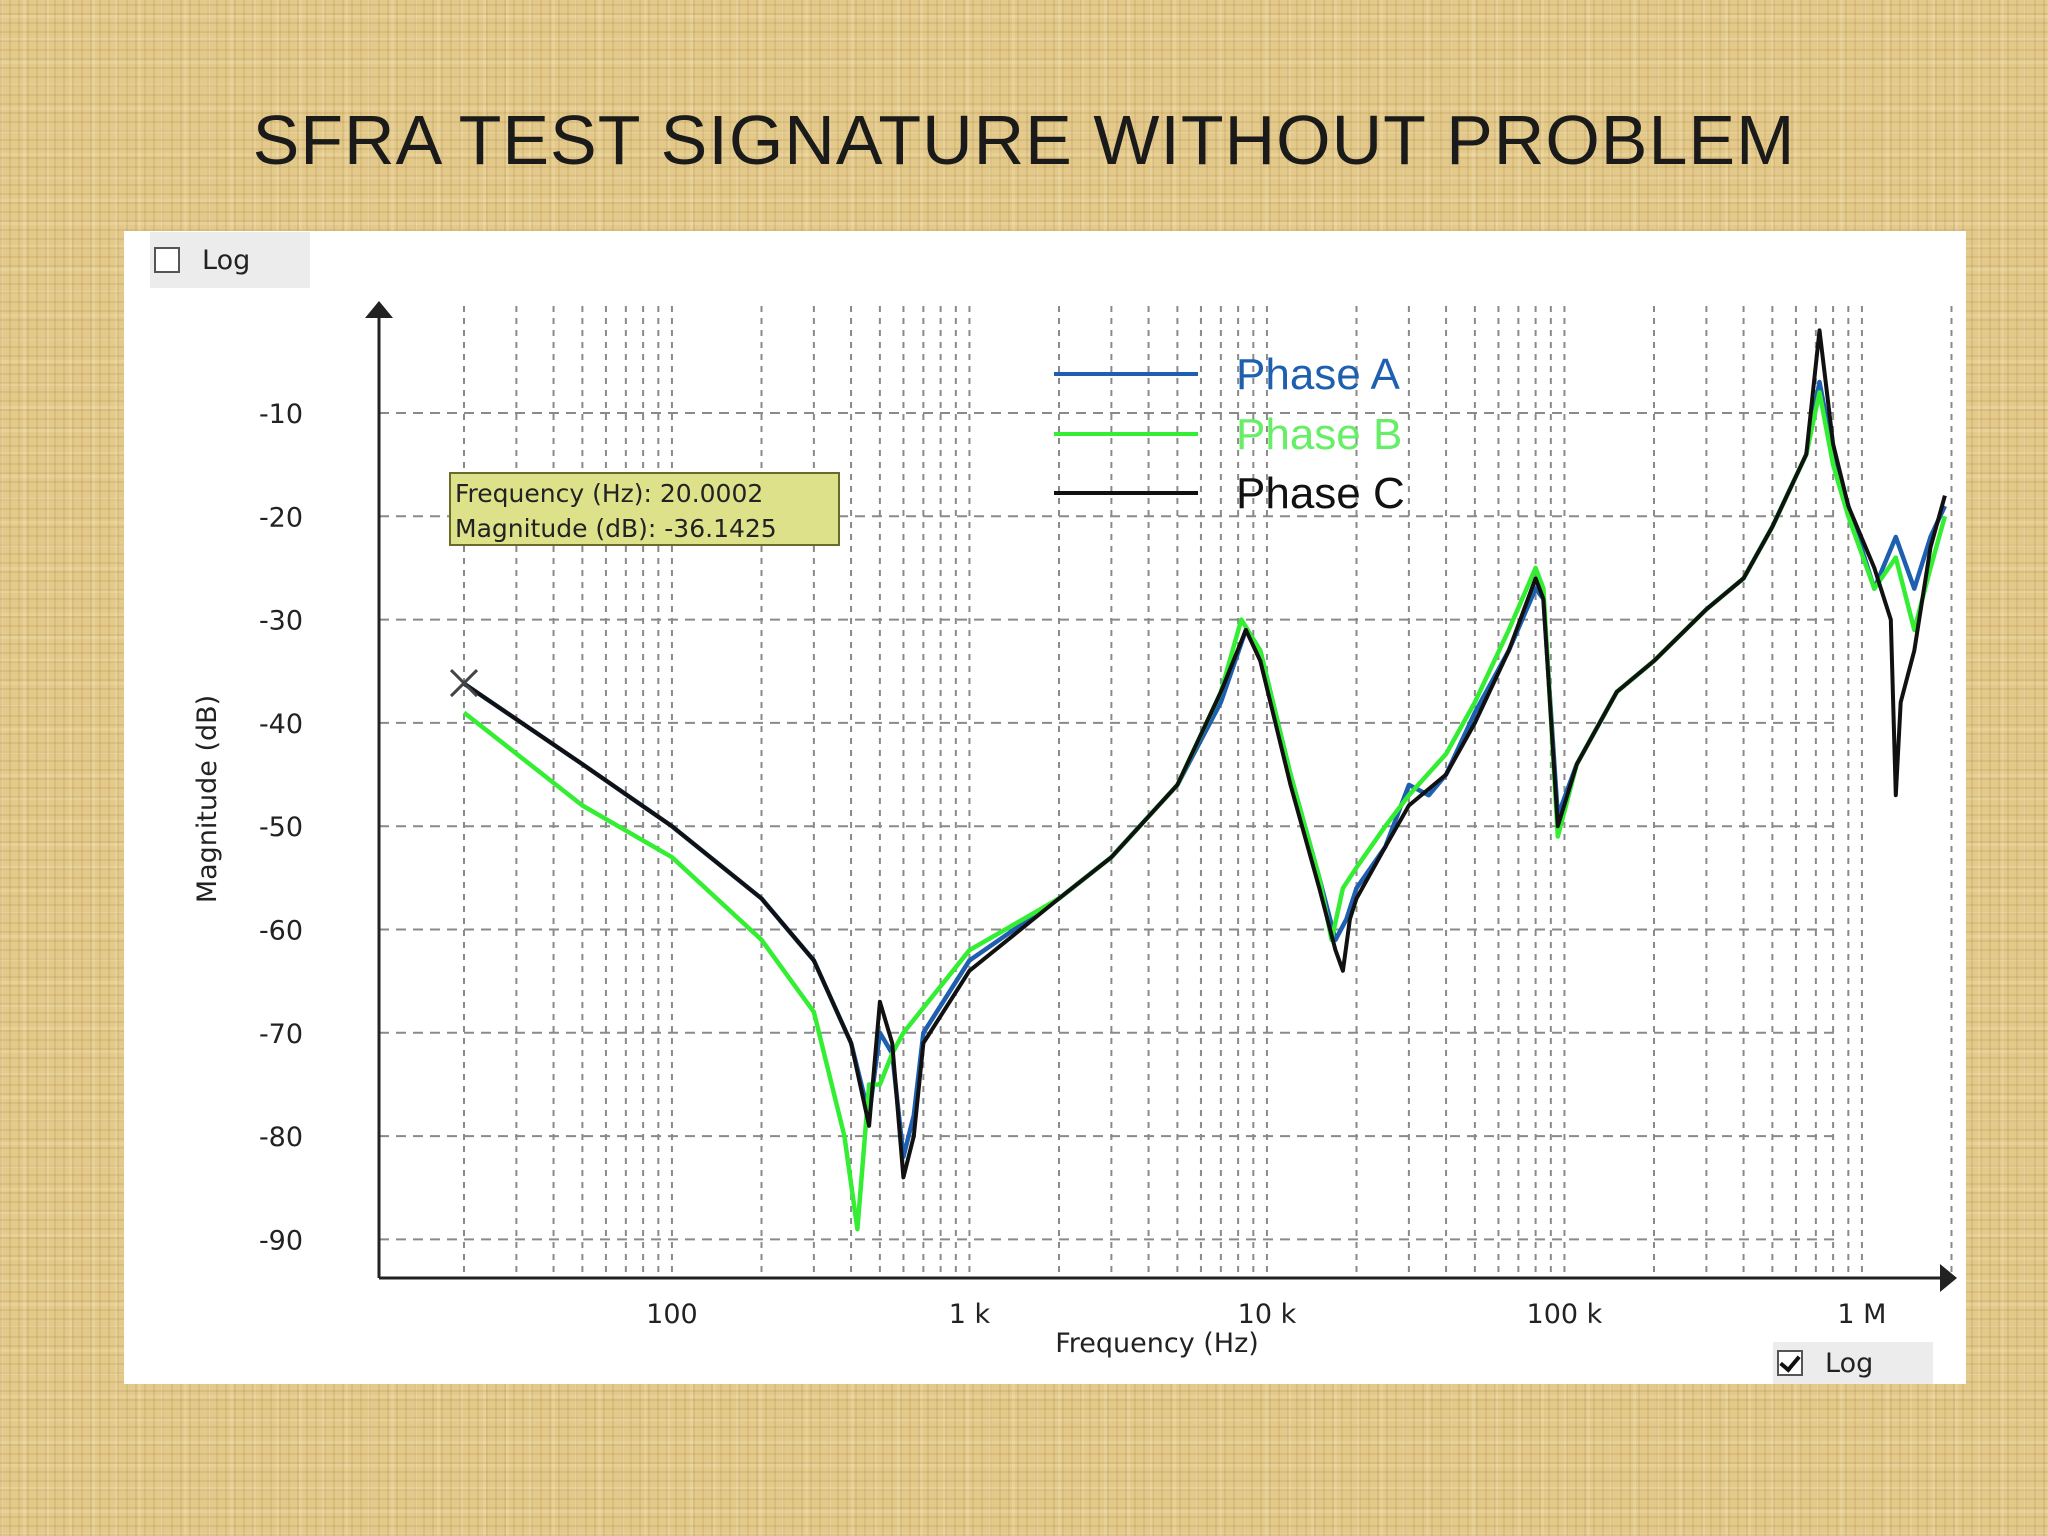  What do you see at coordinates (281, 621) in the screenshot?
I see `y-tick-label: -30` at bounding box center [281, 621].